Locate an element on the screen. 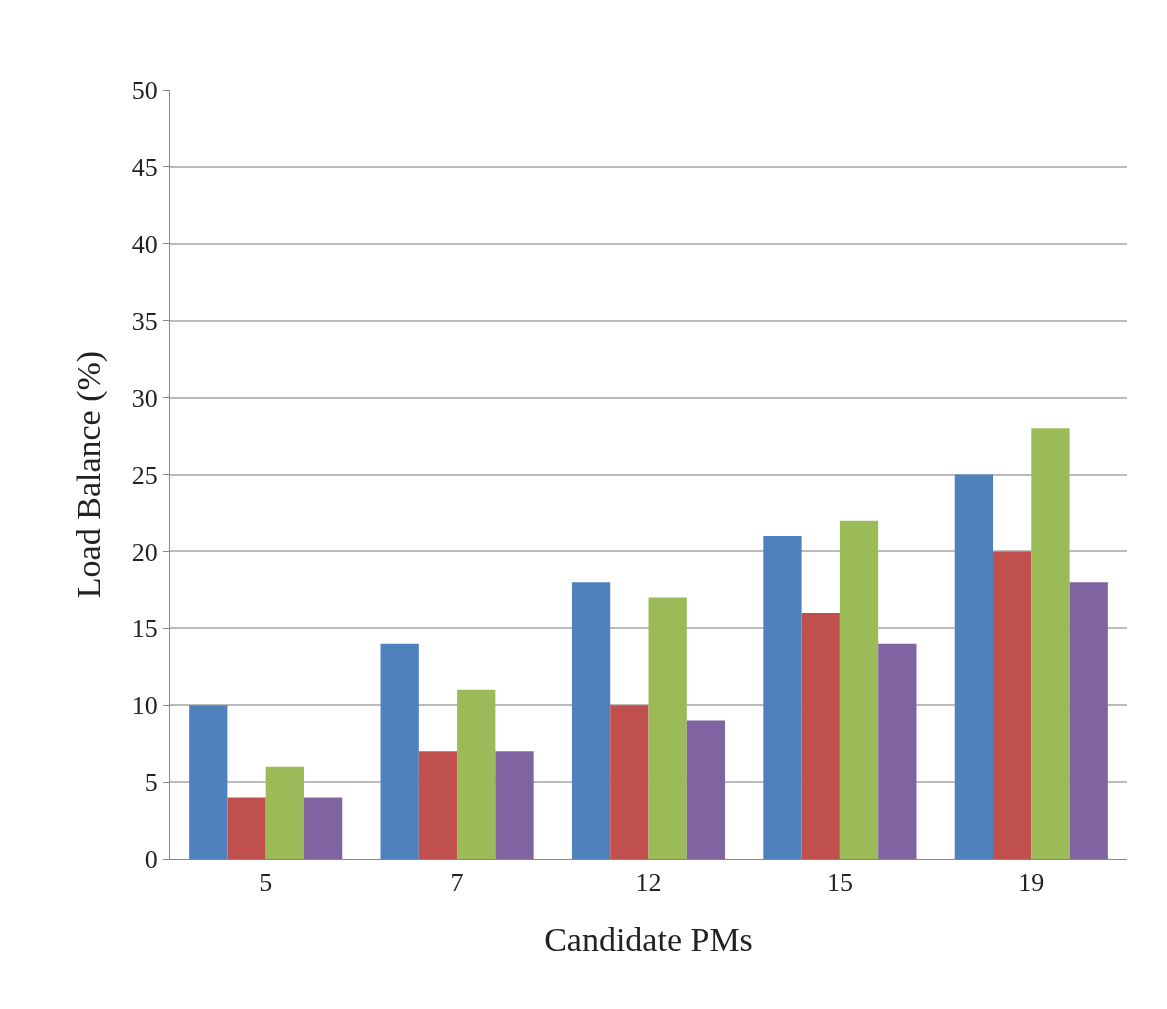 The width and height of the screenshot is (1167, 1009). x-axis-title: Candidate PMs is located at coordinates (648, 939).